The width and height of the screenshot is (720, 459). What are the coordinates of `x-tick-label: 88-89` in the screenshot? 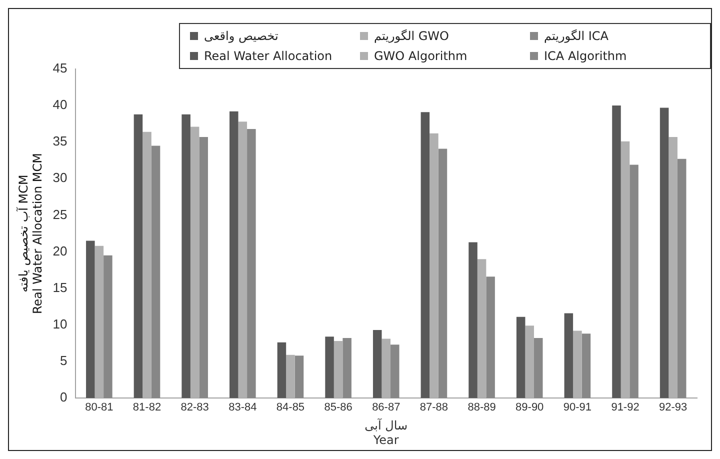 It's located at (482, 408).